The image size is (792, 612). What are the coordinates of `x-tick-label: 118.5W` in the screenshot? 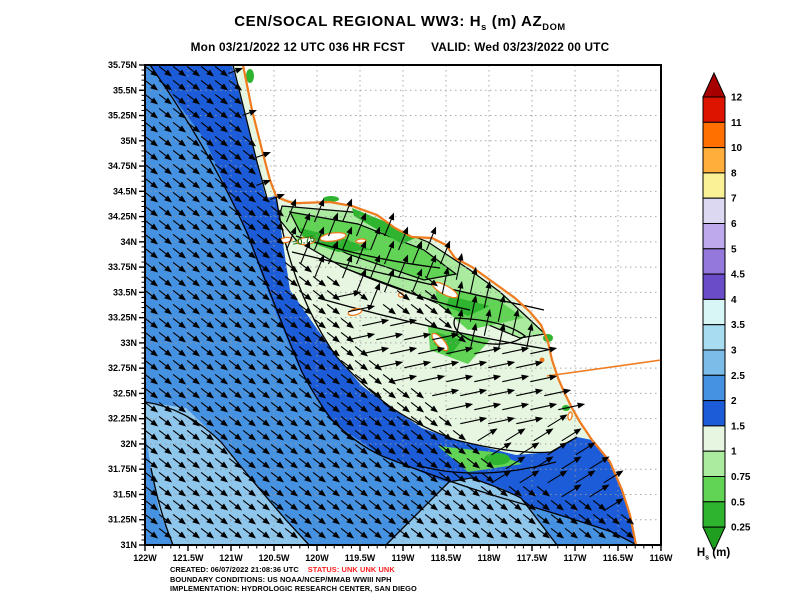 It's located at (446, 558).